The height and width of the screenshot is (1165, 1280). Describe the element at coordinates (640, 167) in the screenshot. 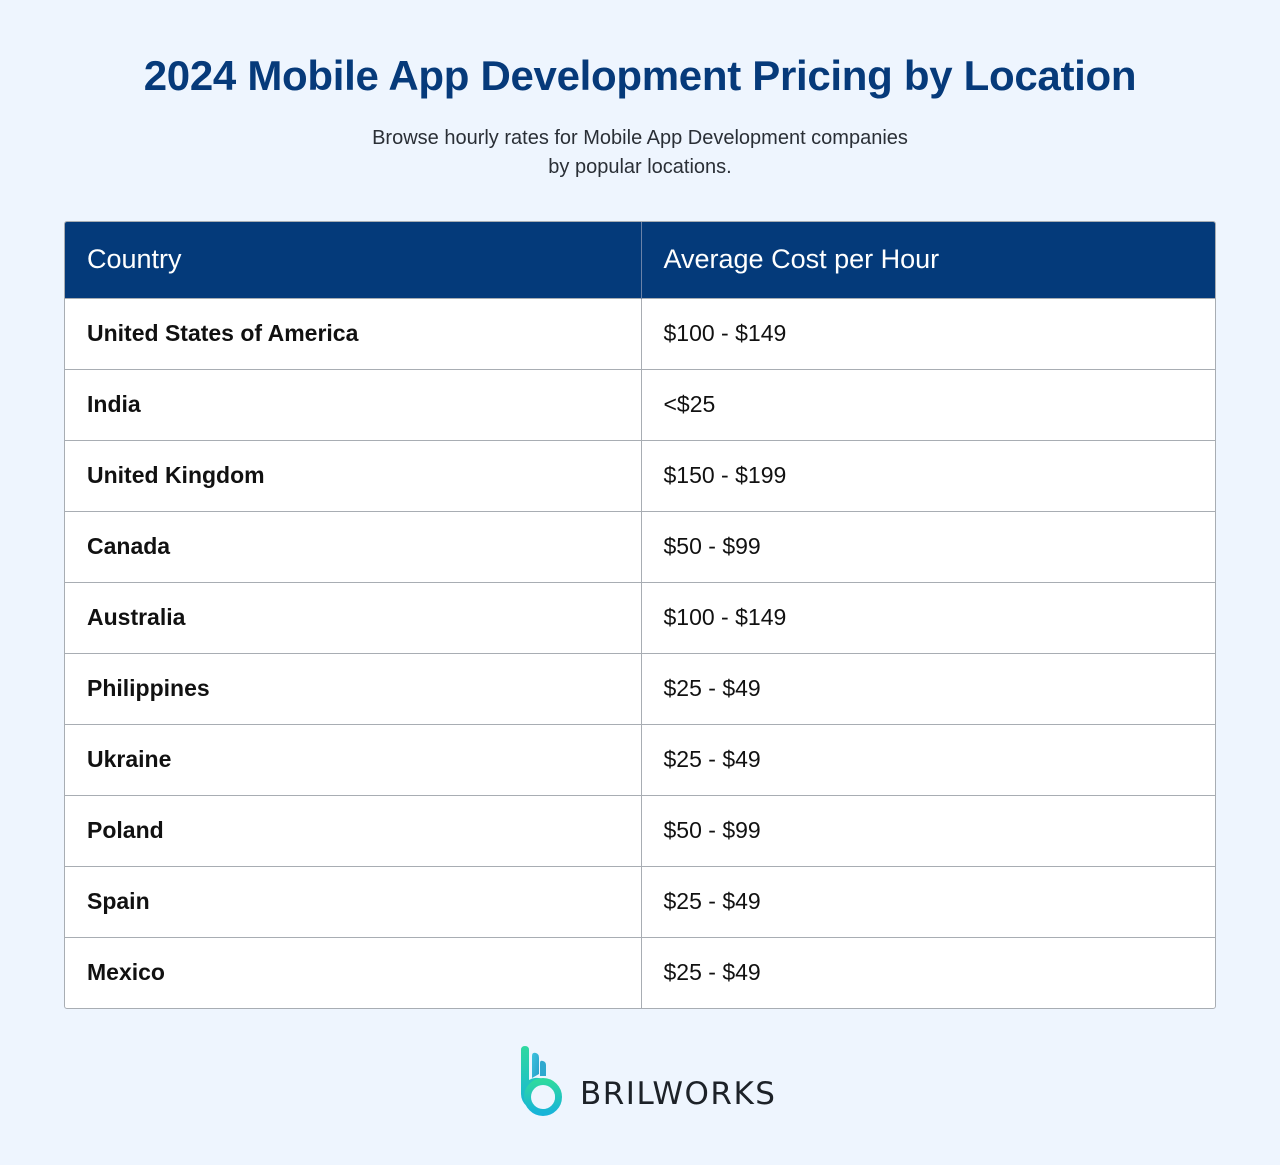

I see `subtitle-line-2: by popular locations.` at that location.